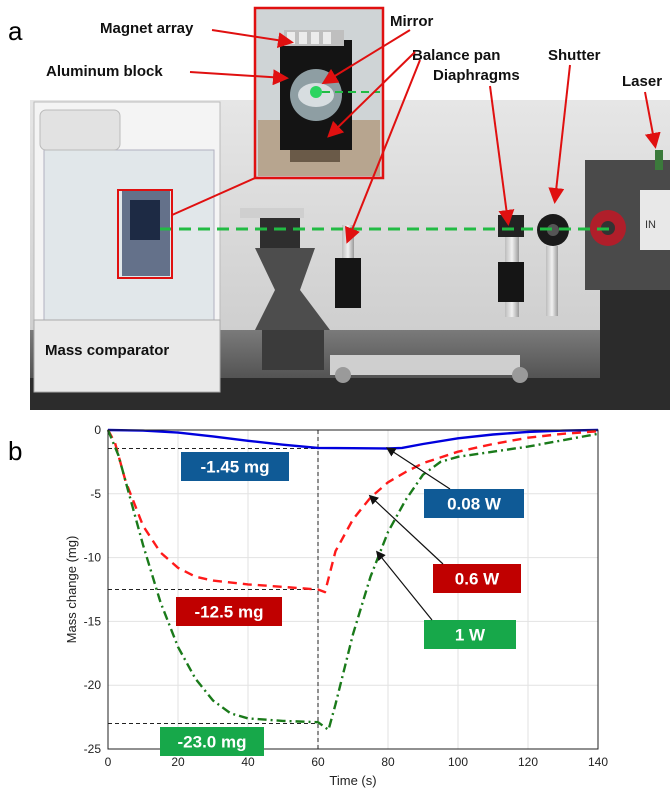 This screenshot has width=670, height=791. I want to click on x-tick-label-0: 0, so click(108, 762).